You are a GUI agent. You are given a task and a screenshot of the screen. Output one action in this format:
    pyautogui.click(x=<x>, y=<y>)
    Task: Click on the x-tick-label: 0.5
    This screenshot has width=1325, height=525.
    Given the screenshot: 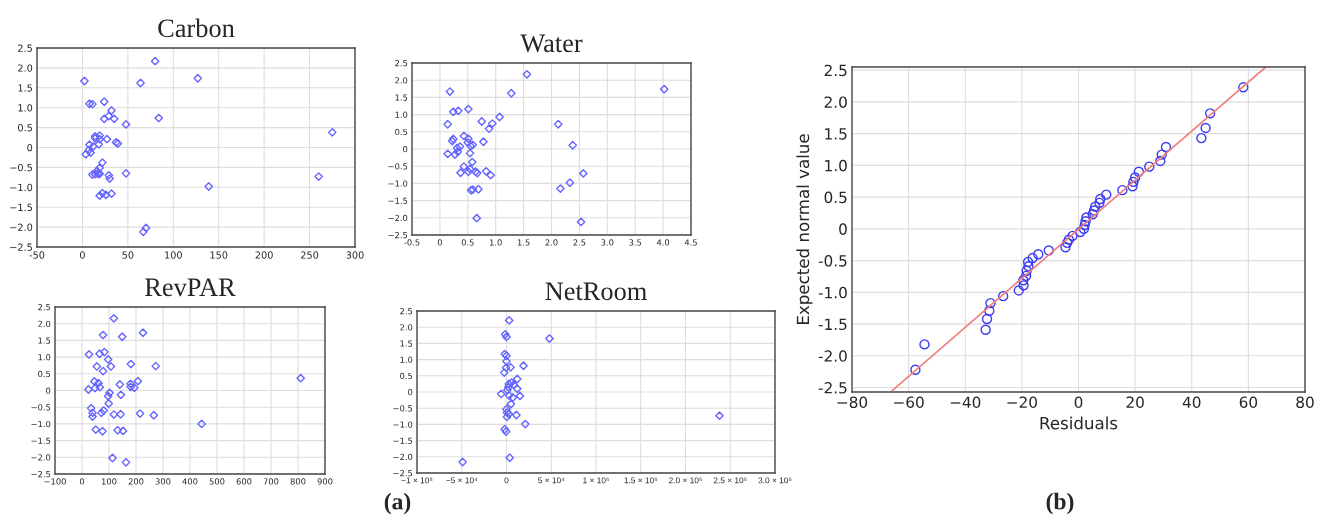 What is the action you would take?
    pyautogui.click(x=467, y=242)
    